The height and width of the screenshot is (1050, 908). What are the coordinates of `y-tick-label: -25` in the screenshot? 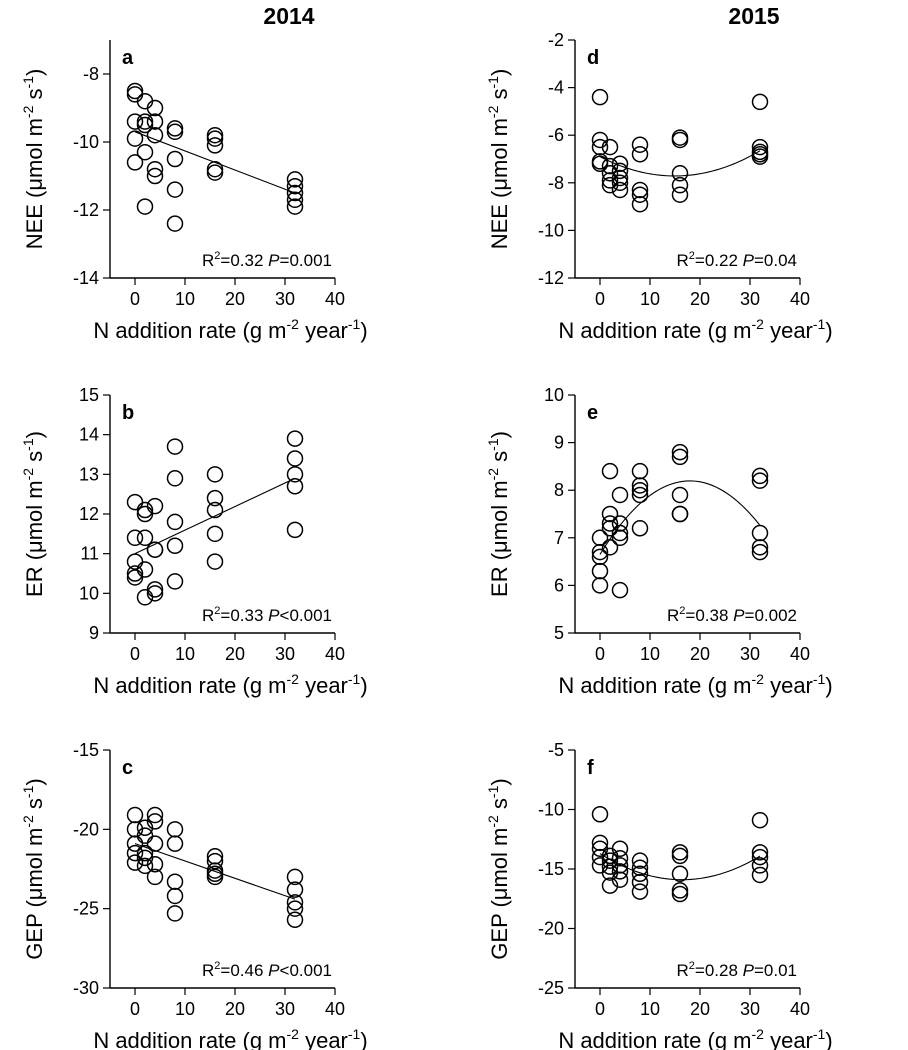 It's located at (86, 909).